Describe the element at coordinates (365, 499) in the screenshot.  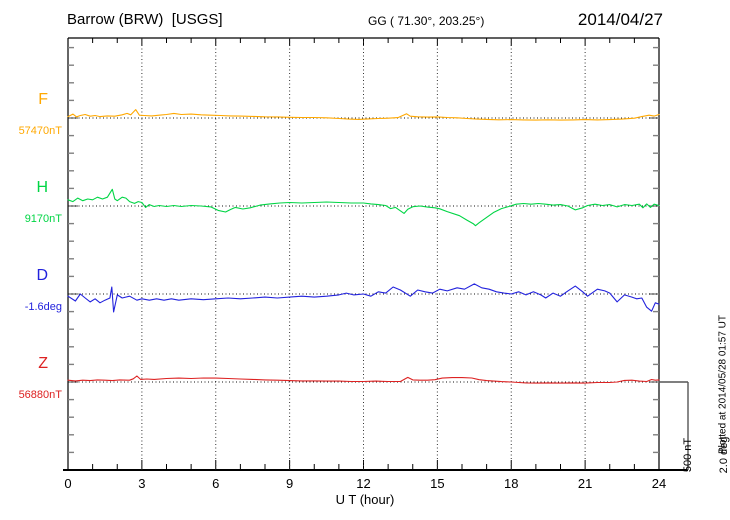
I see `x-axis-title: U T (hour)` at that location.